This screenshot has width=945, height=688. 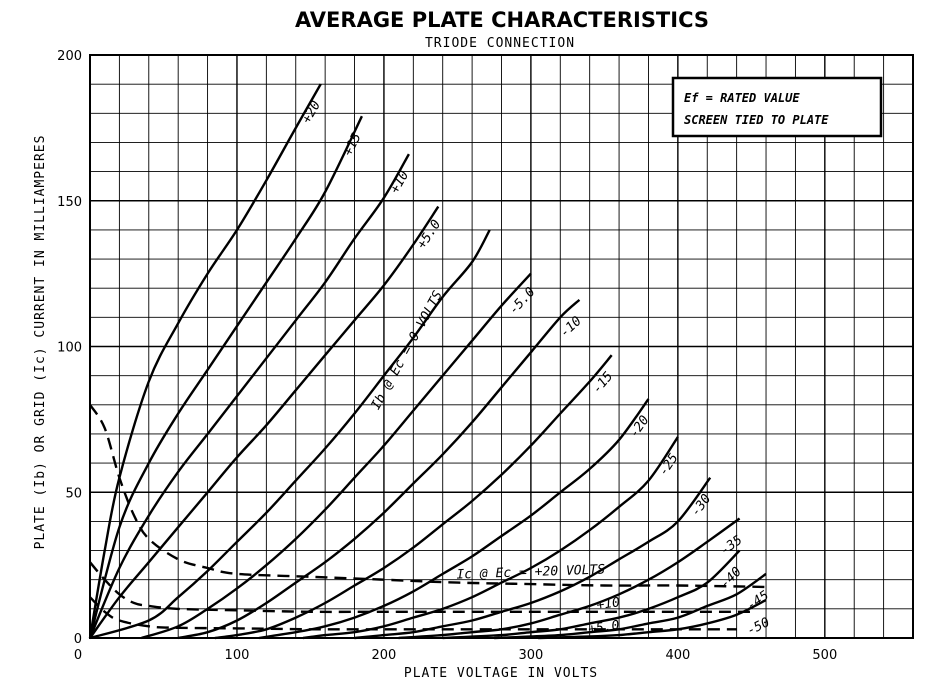 What do you see at coordinates (500, 43) in the screenshot?
I see `chart-subtitle: TRIODE CONNECTION` at bounding box center [500, 43].